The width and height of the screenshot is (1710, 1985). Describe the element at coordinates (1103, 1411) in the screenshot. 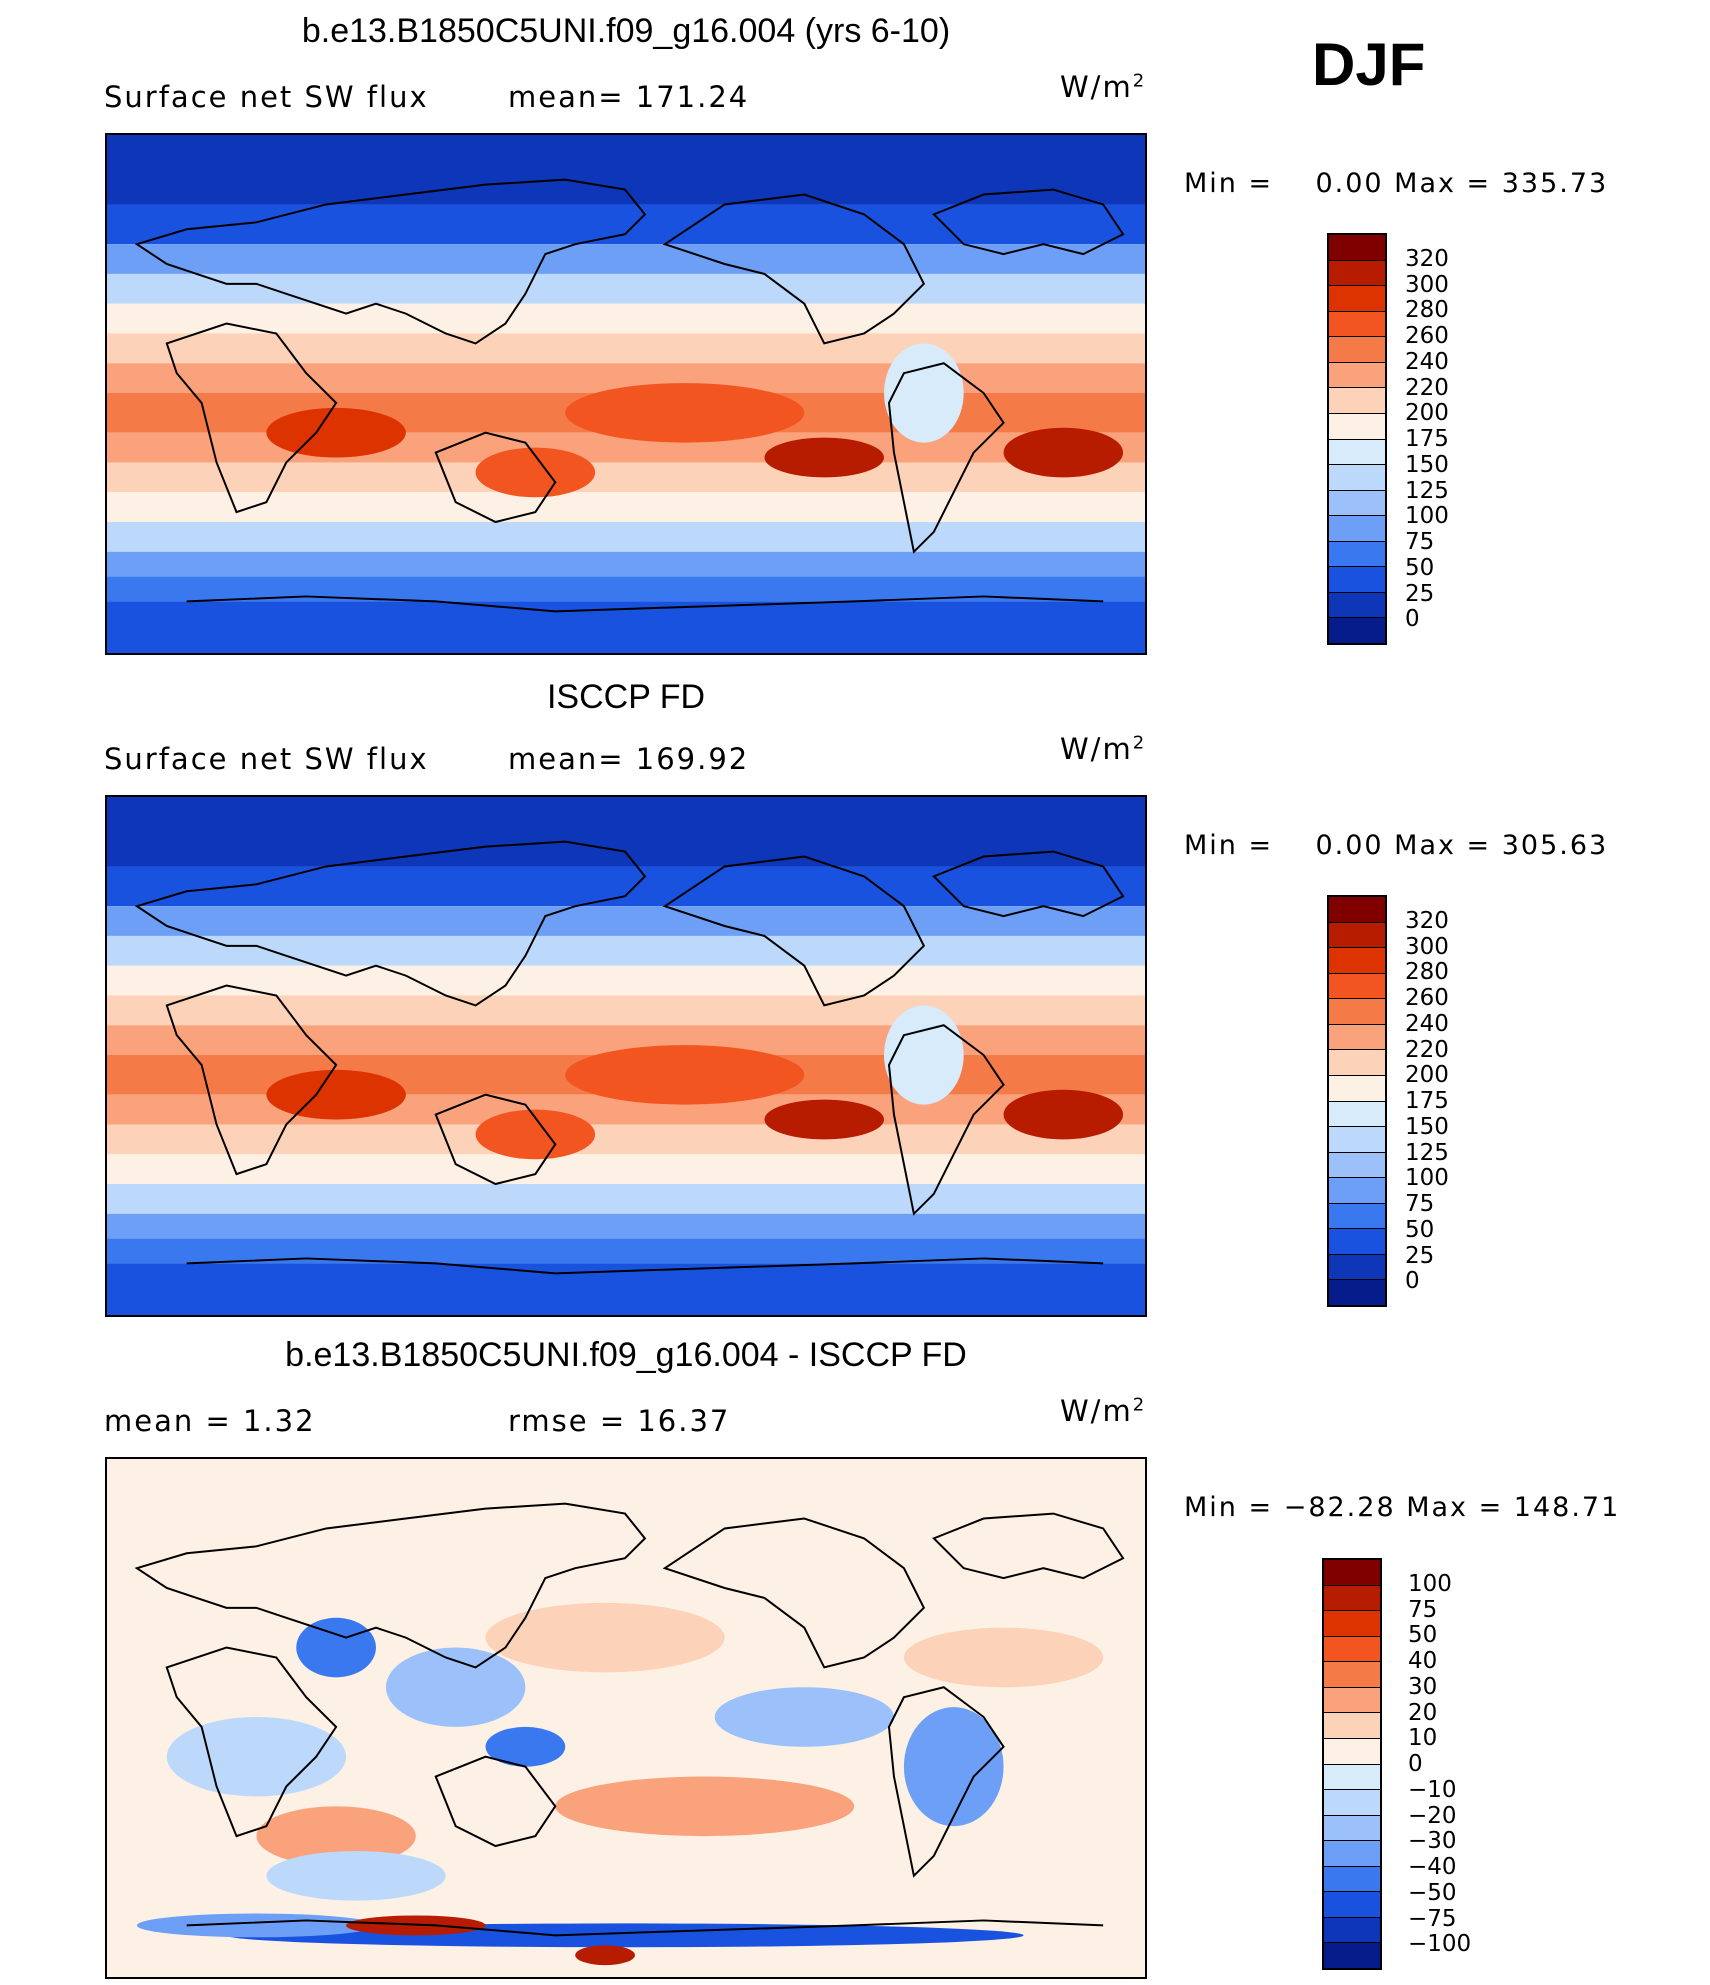

I see `panel-3-units: W/m2` at that location.